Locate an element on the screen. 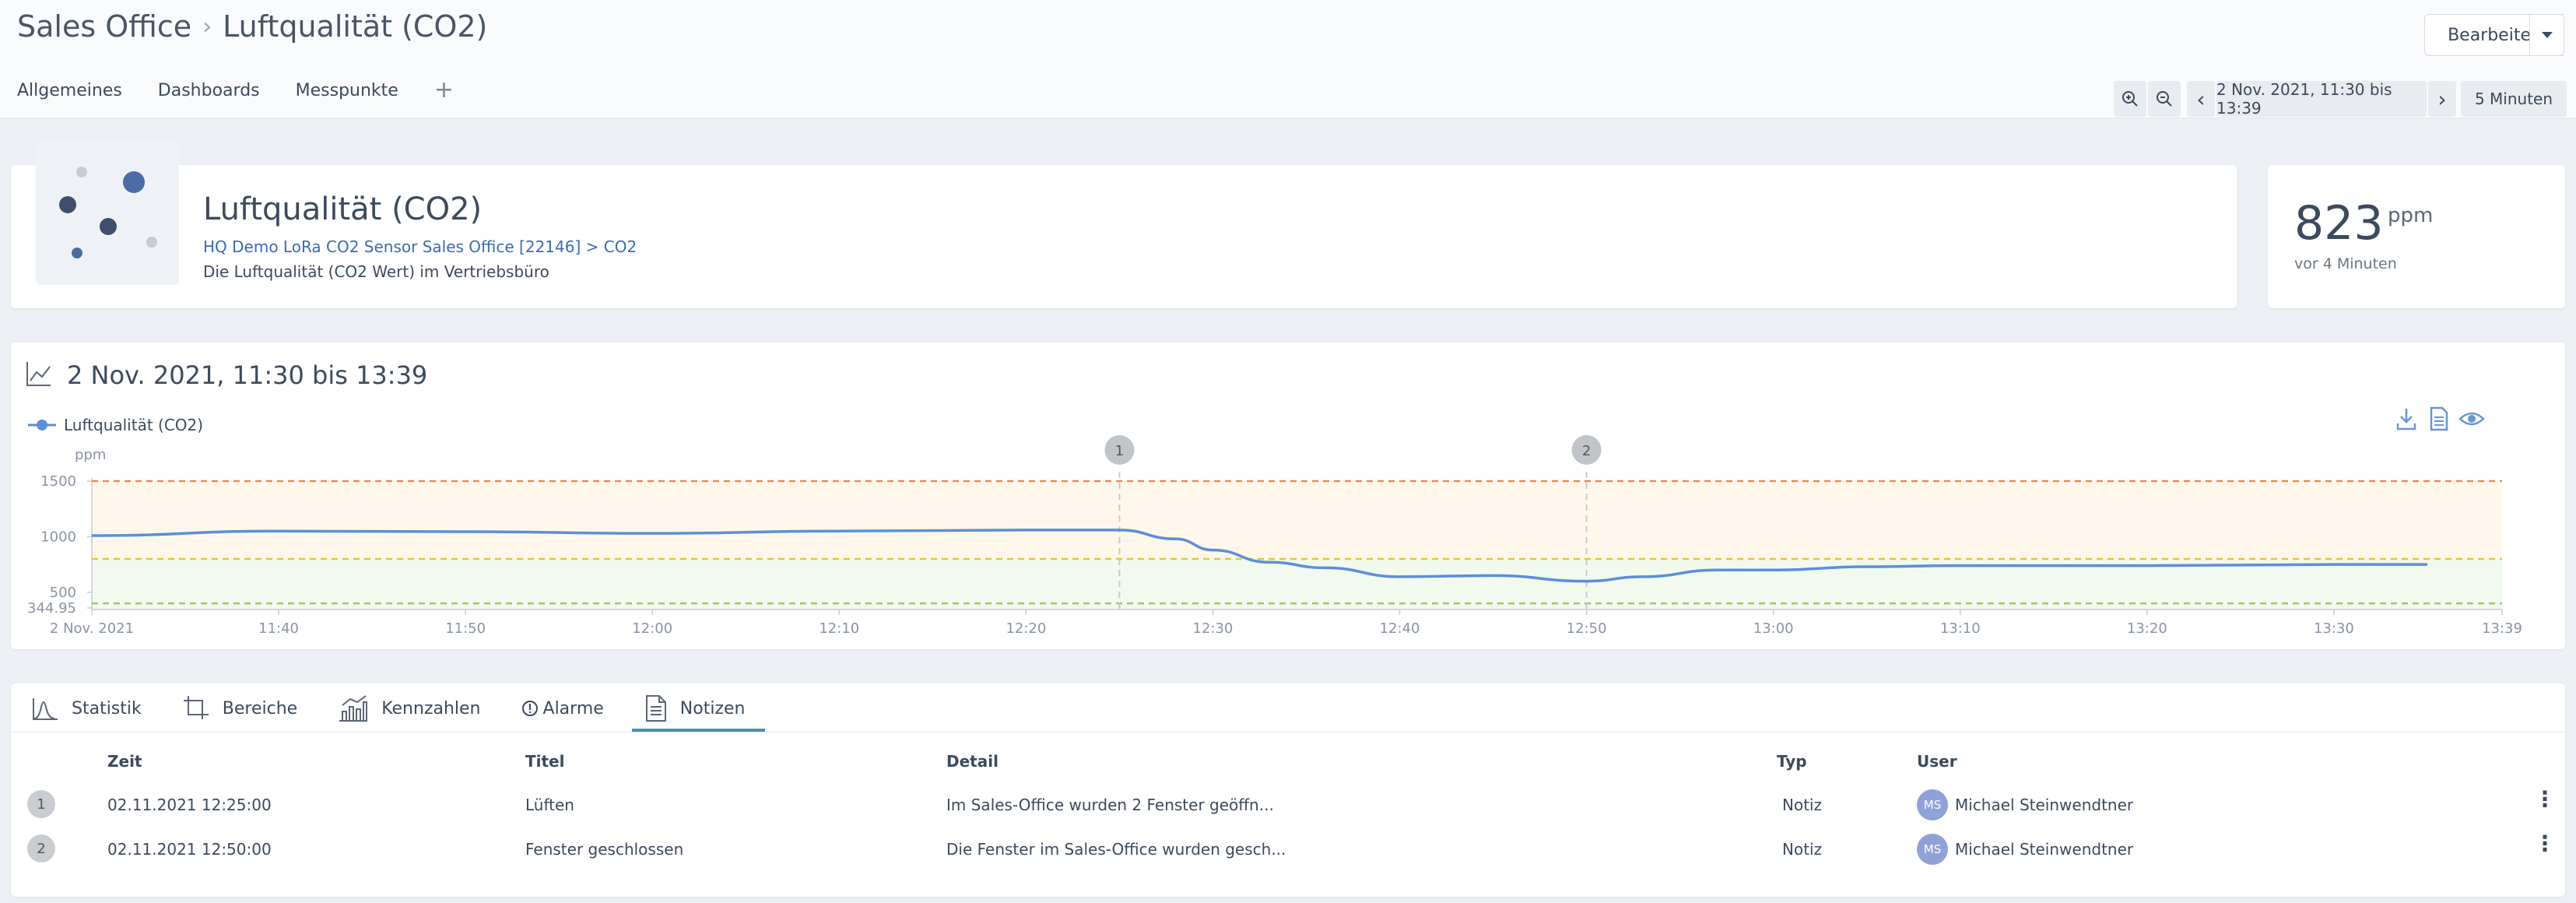  tab-statistik-label: Statistik is located at coordinates (107, 708).